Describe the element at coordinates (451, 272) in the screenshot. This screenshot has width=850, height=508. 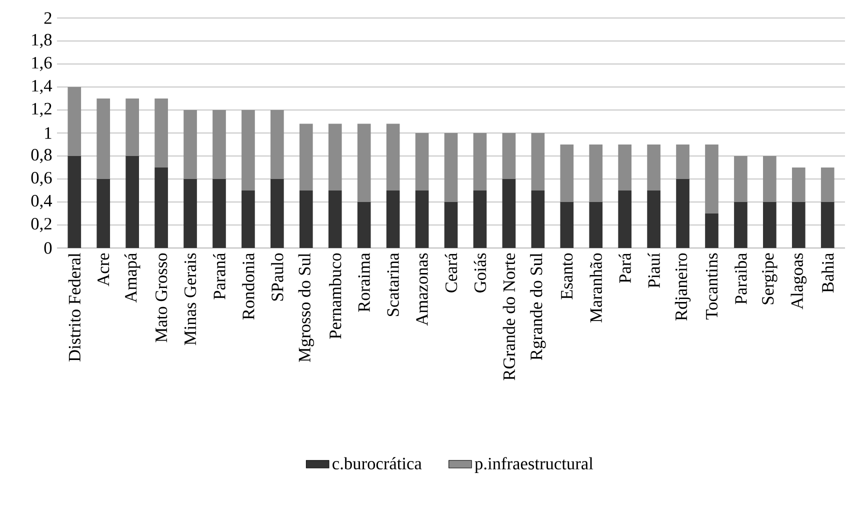
I see `x-tick-label: Ceará` at that location.